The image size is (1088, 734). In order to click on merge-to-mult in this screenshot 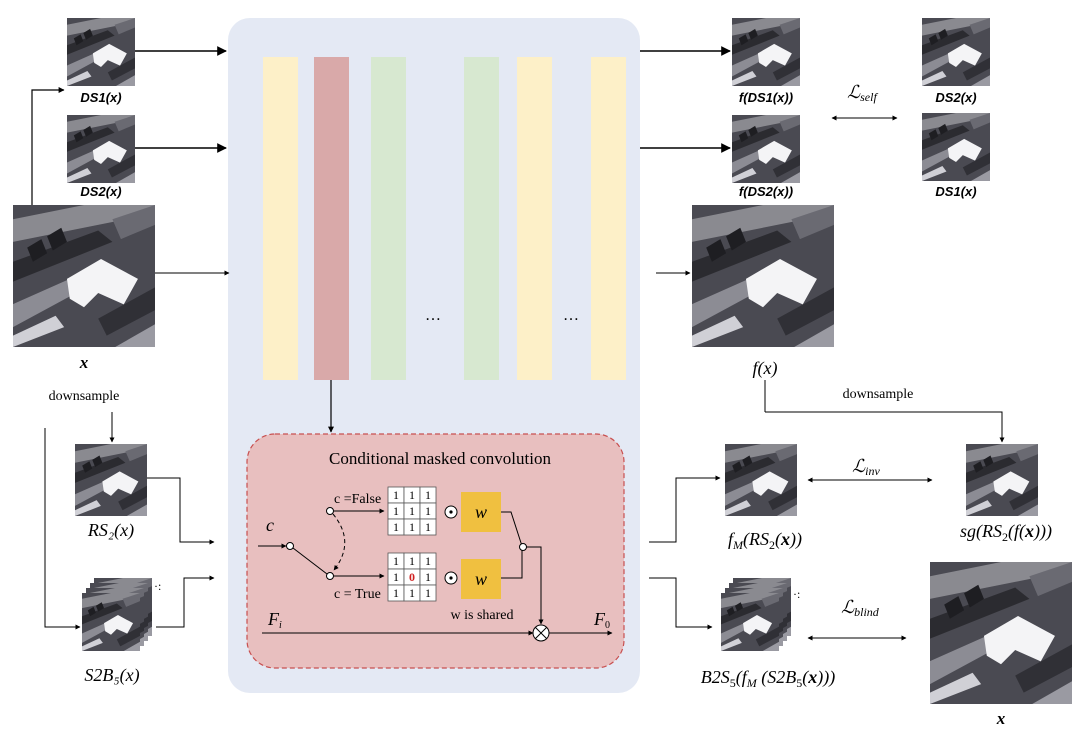, I will do `click(535, 585)`.